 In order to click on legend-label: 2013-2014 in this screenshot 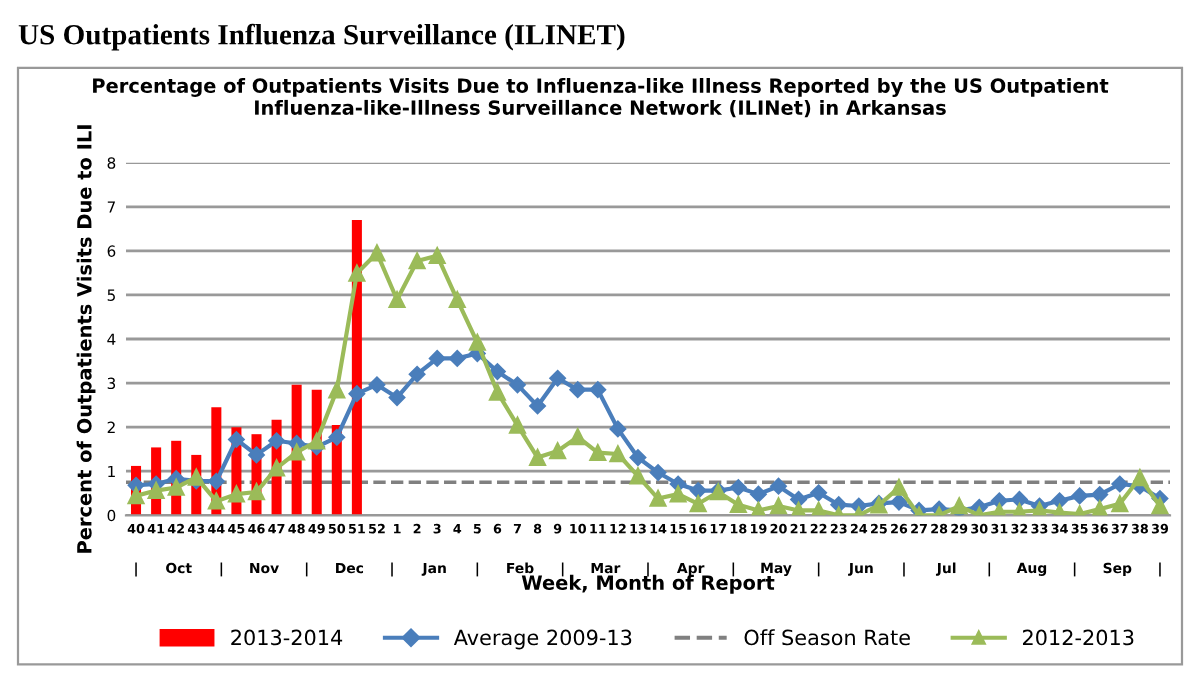, I will do `click(287, 637)`.